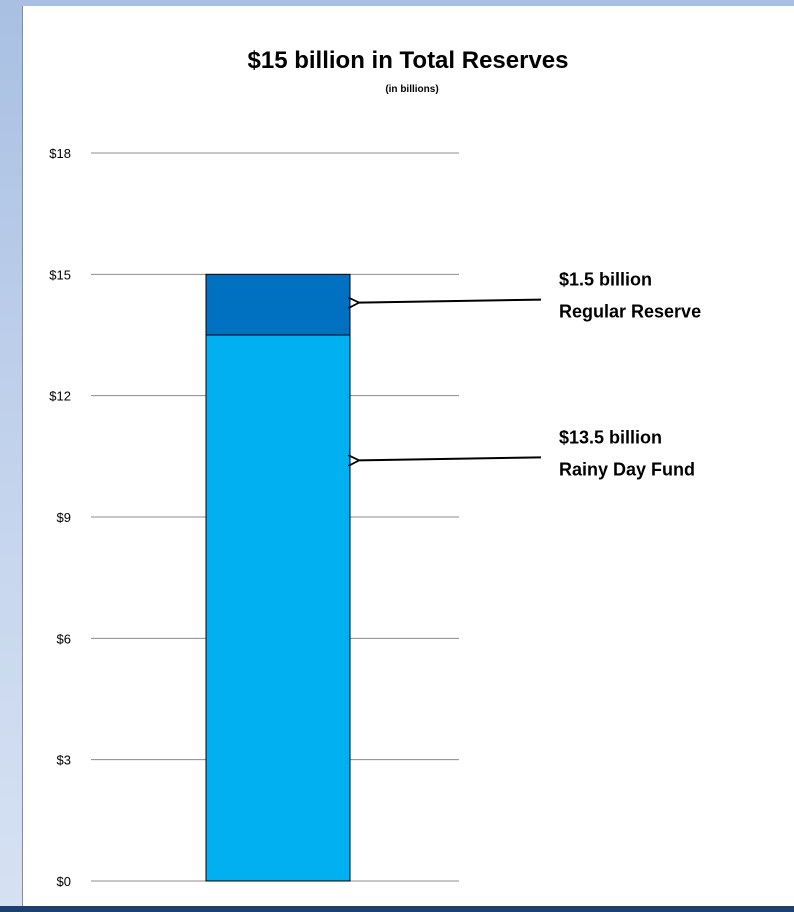  I want to click on annotation-amount: $13.5 billion, so click(610, 437).